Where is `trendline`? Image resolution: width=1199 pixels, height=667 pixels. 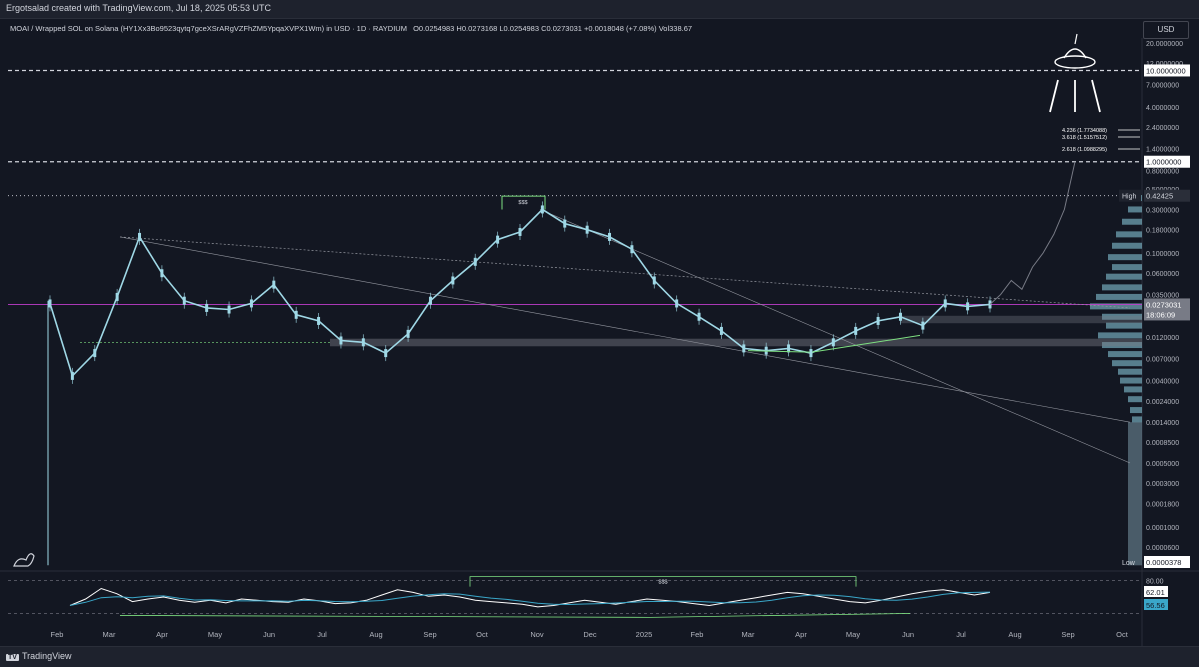
trendline is located at coordinates (625, 272).